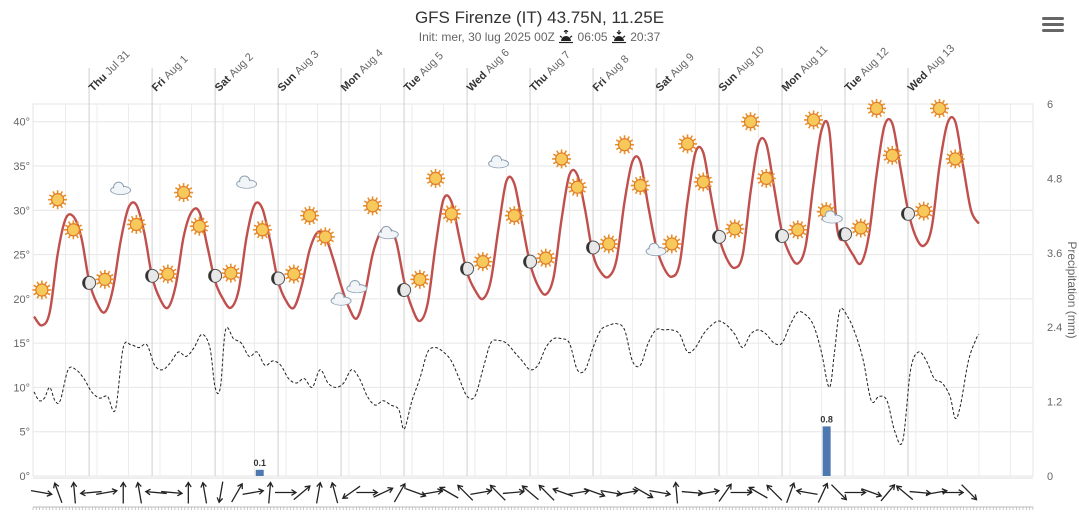 The image size is (1079, 515). Describe the element at coordinates (867, 70) in the screenshot. I see `day-label: Tue Aug 12` at that location.